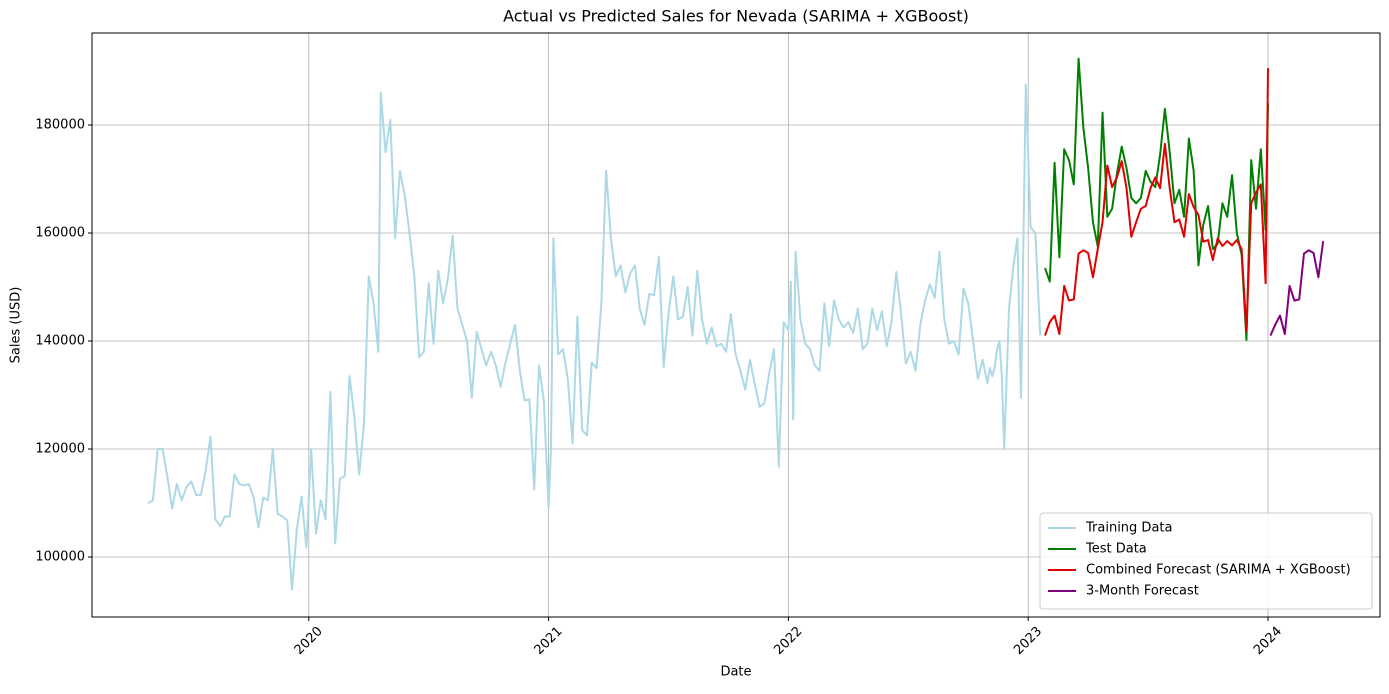  Describe the element at coordinates (1142, 591) in the screenshot. I see `legend-label: 3-Month Forecast` at that location.